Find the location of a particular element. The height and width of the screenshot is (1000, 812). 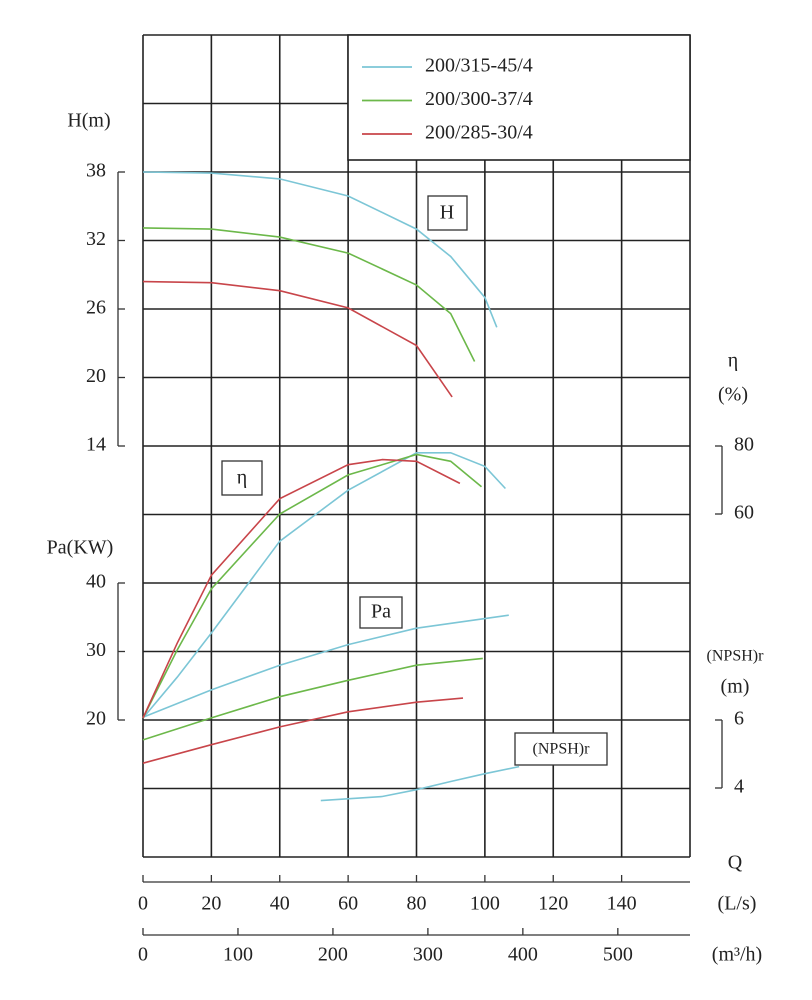

y-tick-label: 38 is located at coordinates (96, 171).